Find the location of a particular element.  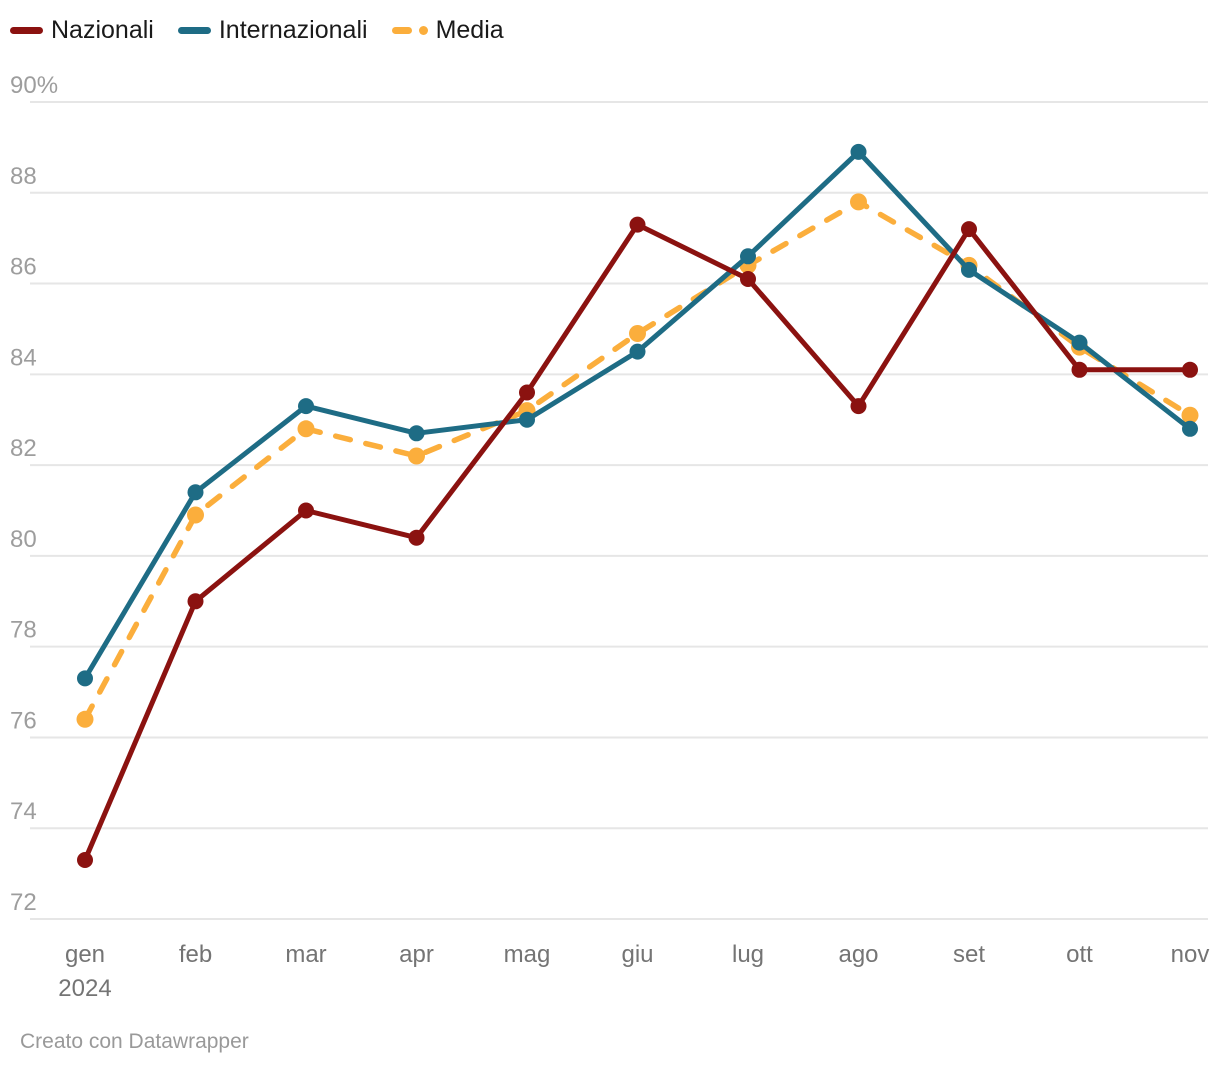

legend-item-media: Media is located at coordinates (447, 30).